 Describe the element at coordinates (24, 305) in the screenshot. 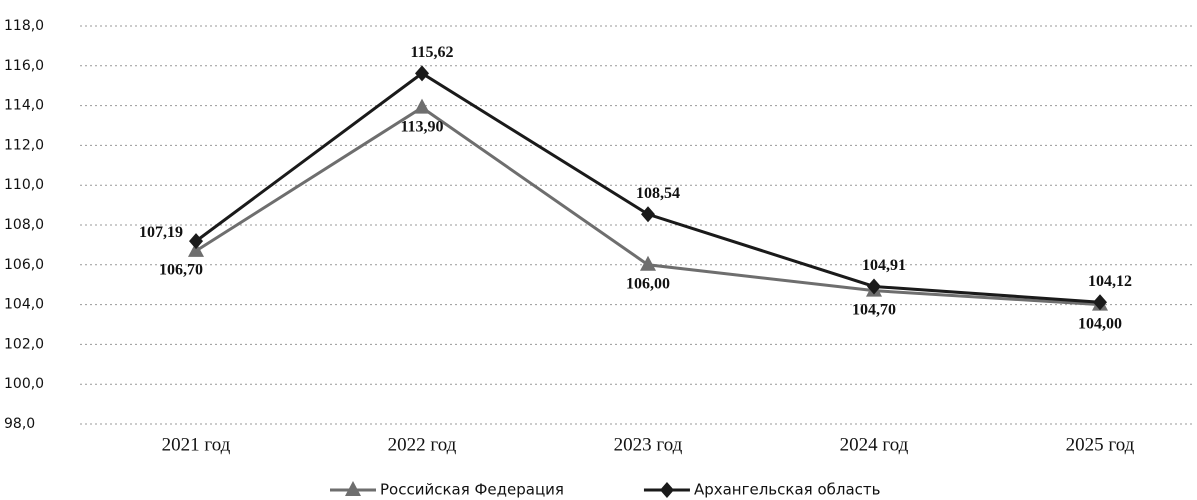

I see `y-tick-label: 104,0` at that location.